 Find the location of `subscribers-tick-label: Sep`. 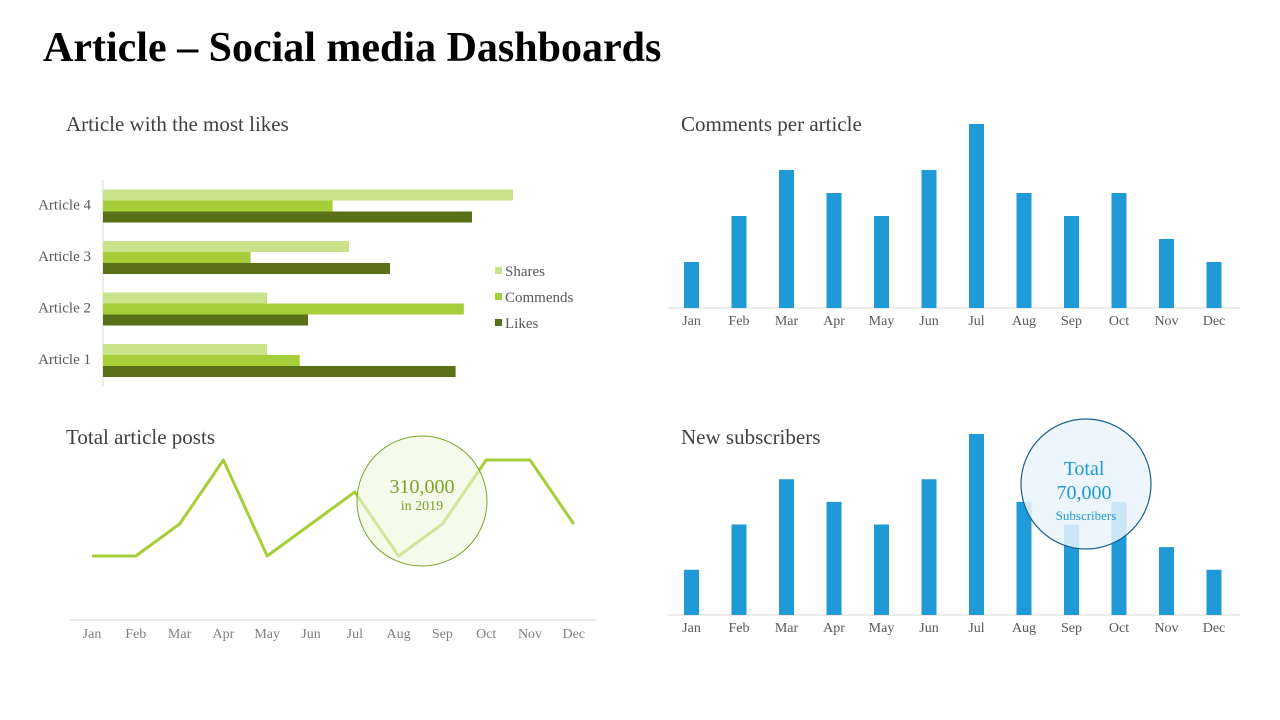

subscribers-tick-label: Sep is located at coordinates (1071, 628).